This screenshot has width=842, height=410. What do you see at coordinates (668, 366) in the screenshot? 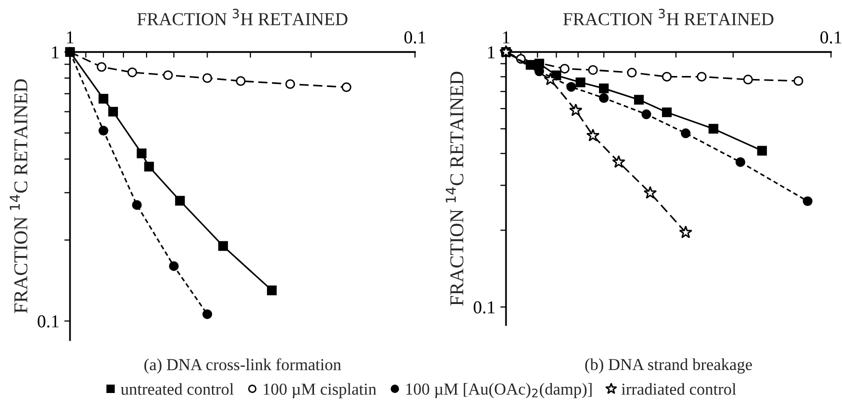
I see `text: (b) DNA strand breakage` at bounding box center [668, 366].